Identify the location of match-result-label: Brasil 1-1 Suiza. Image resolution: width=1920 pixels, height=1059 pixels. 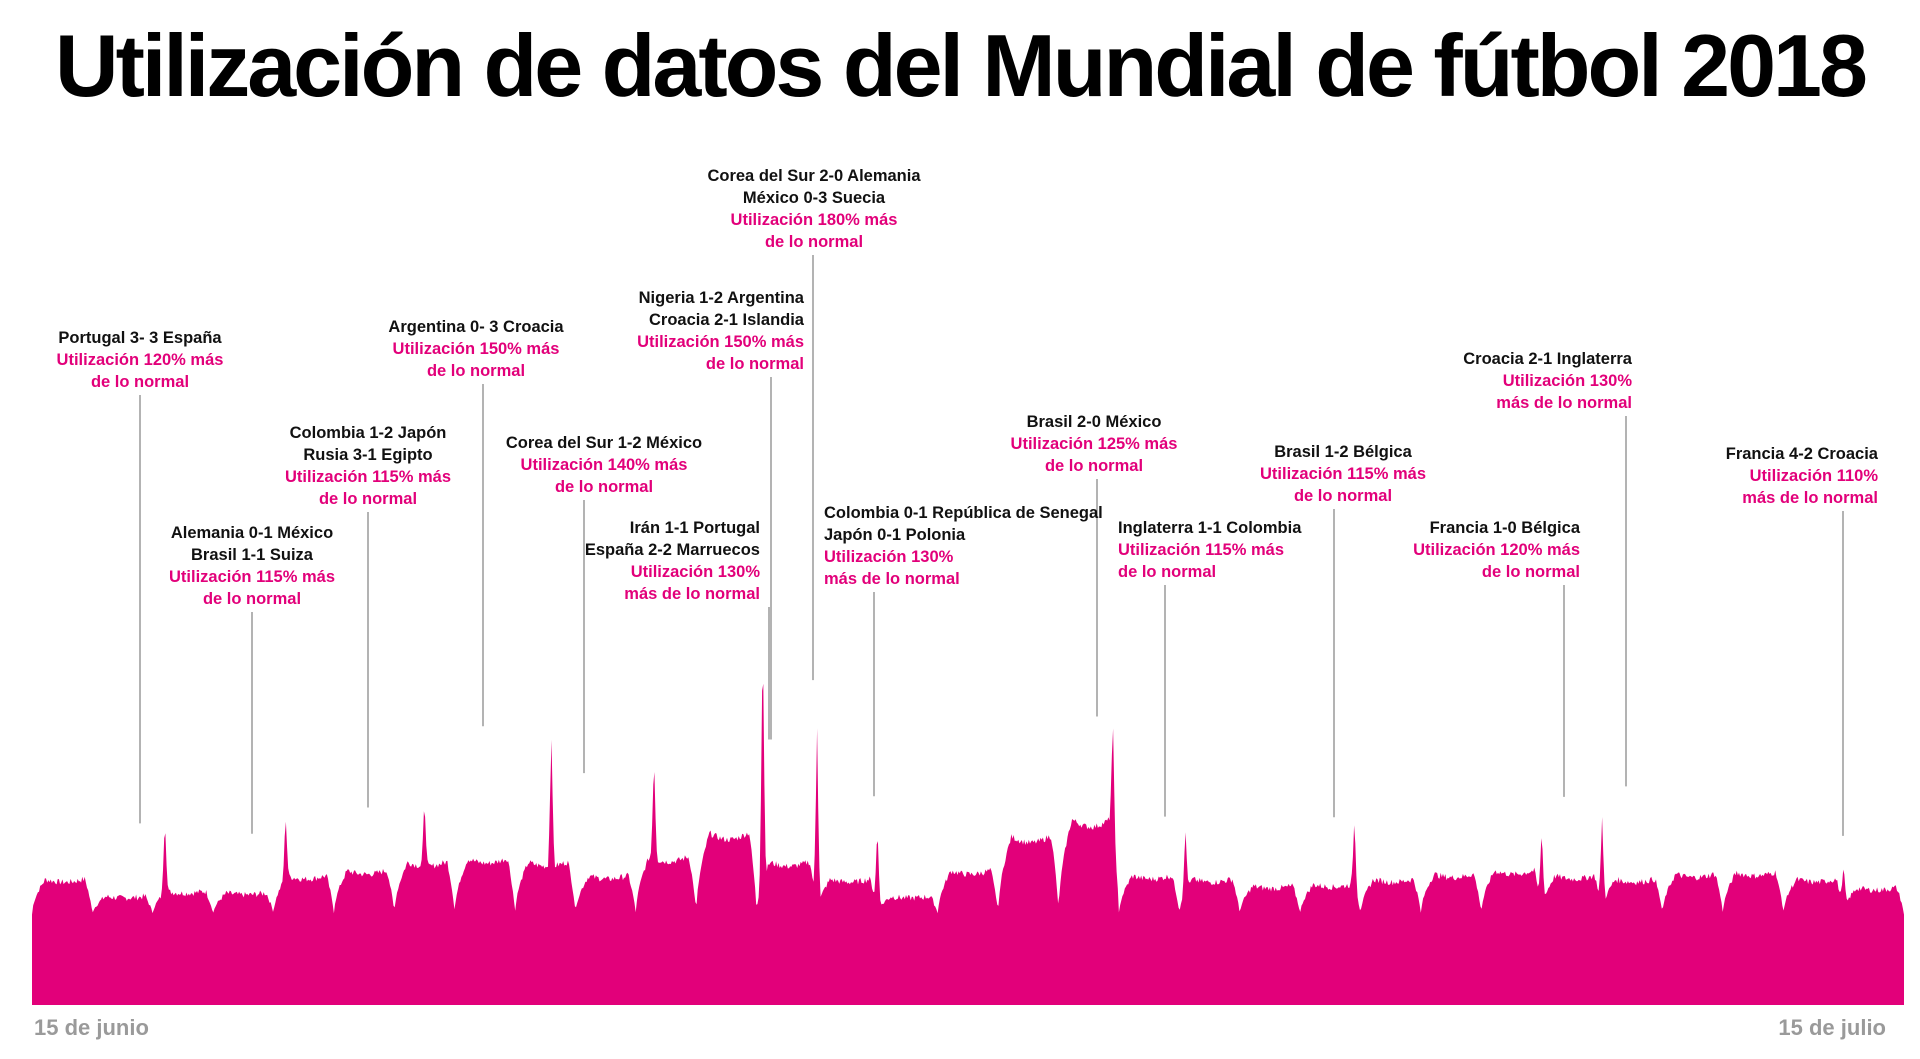
(252, 555).